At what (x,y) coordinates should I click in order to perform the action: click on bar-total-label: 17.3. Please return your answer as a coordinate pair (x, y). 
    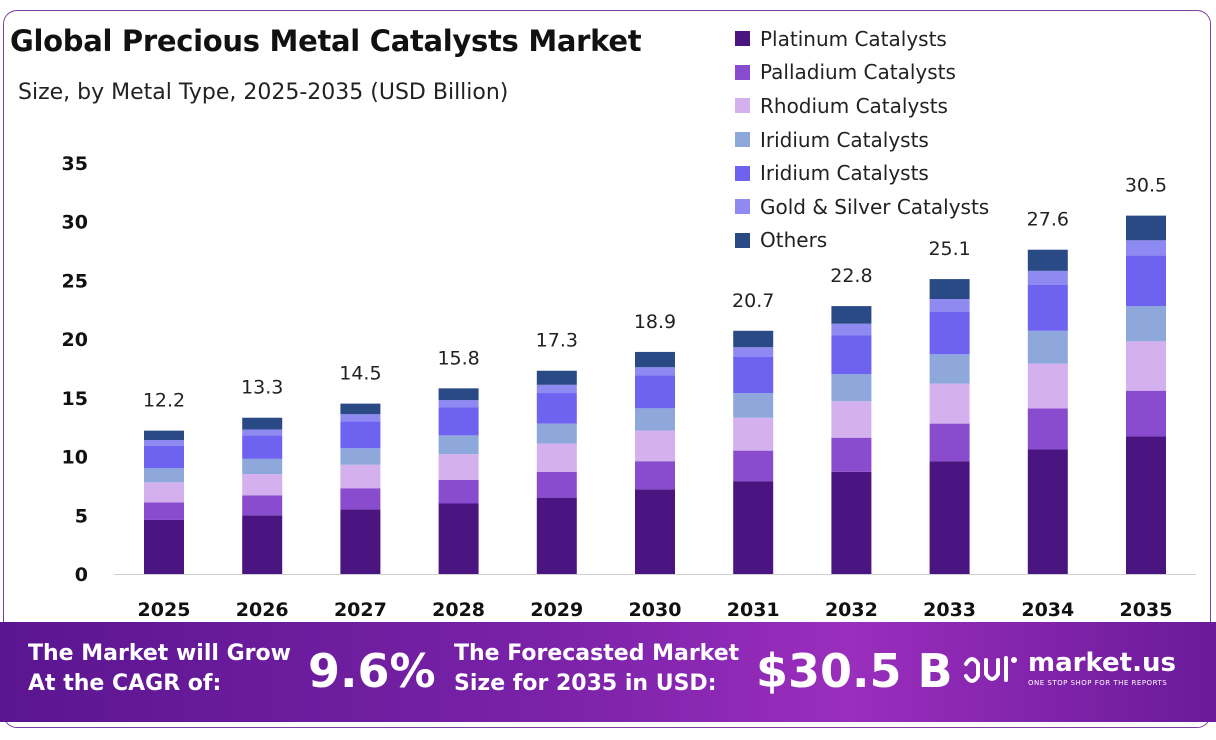
    Looking at the image, I should click on (557, 341).